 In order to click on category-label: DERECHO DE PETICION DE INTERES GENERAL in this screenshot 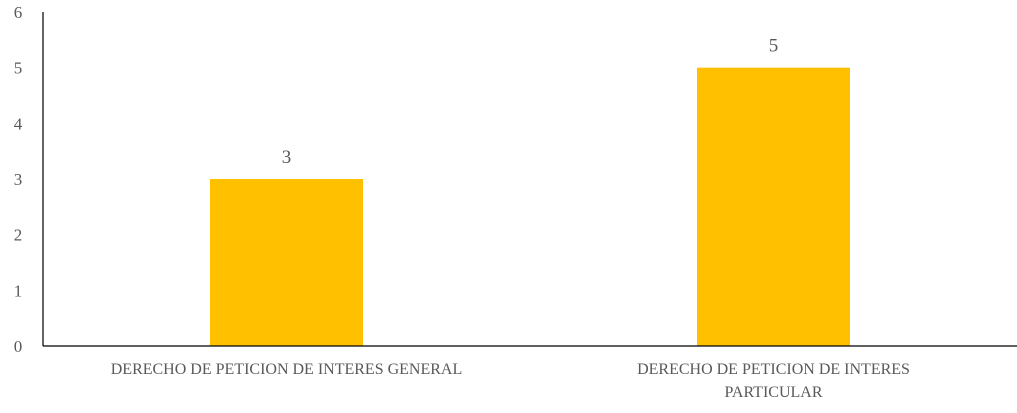, I will do `click(287, 369)`.